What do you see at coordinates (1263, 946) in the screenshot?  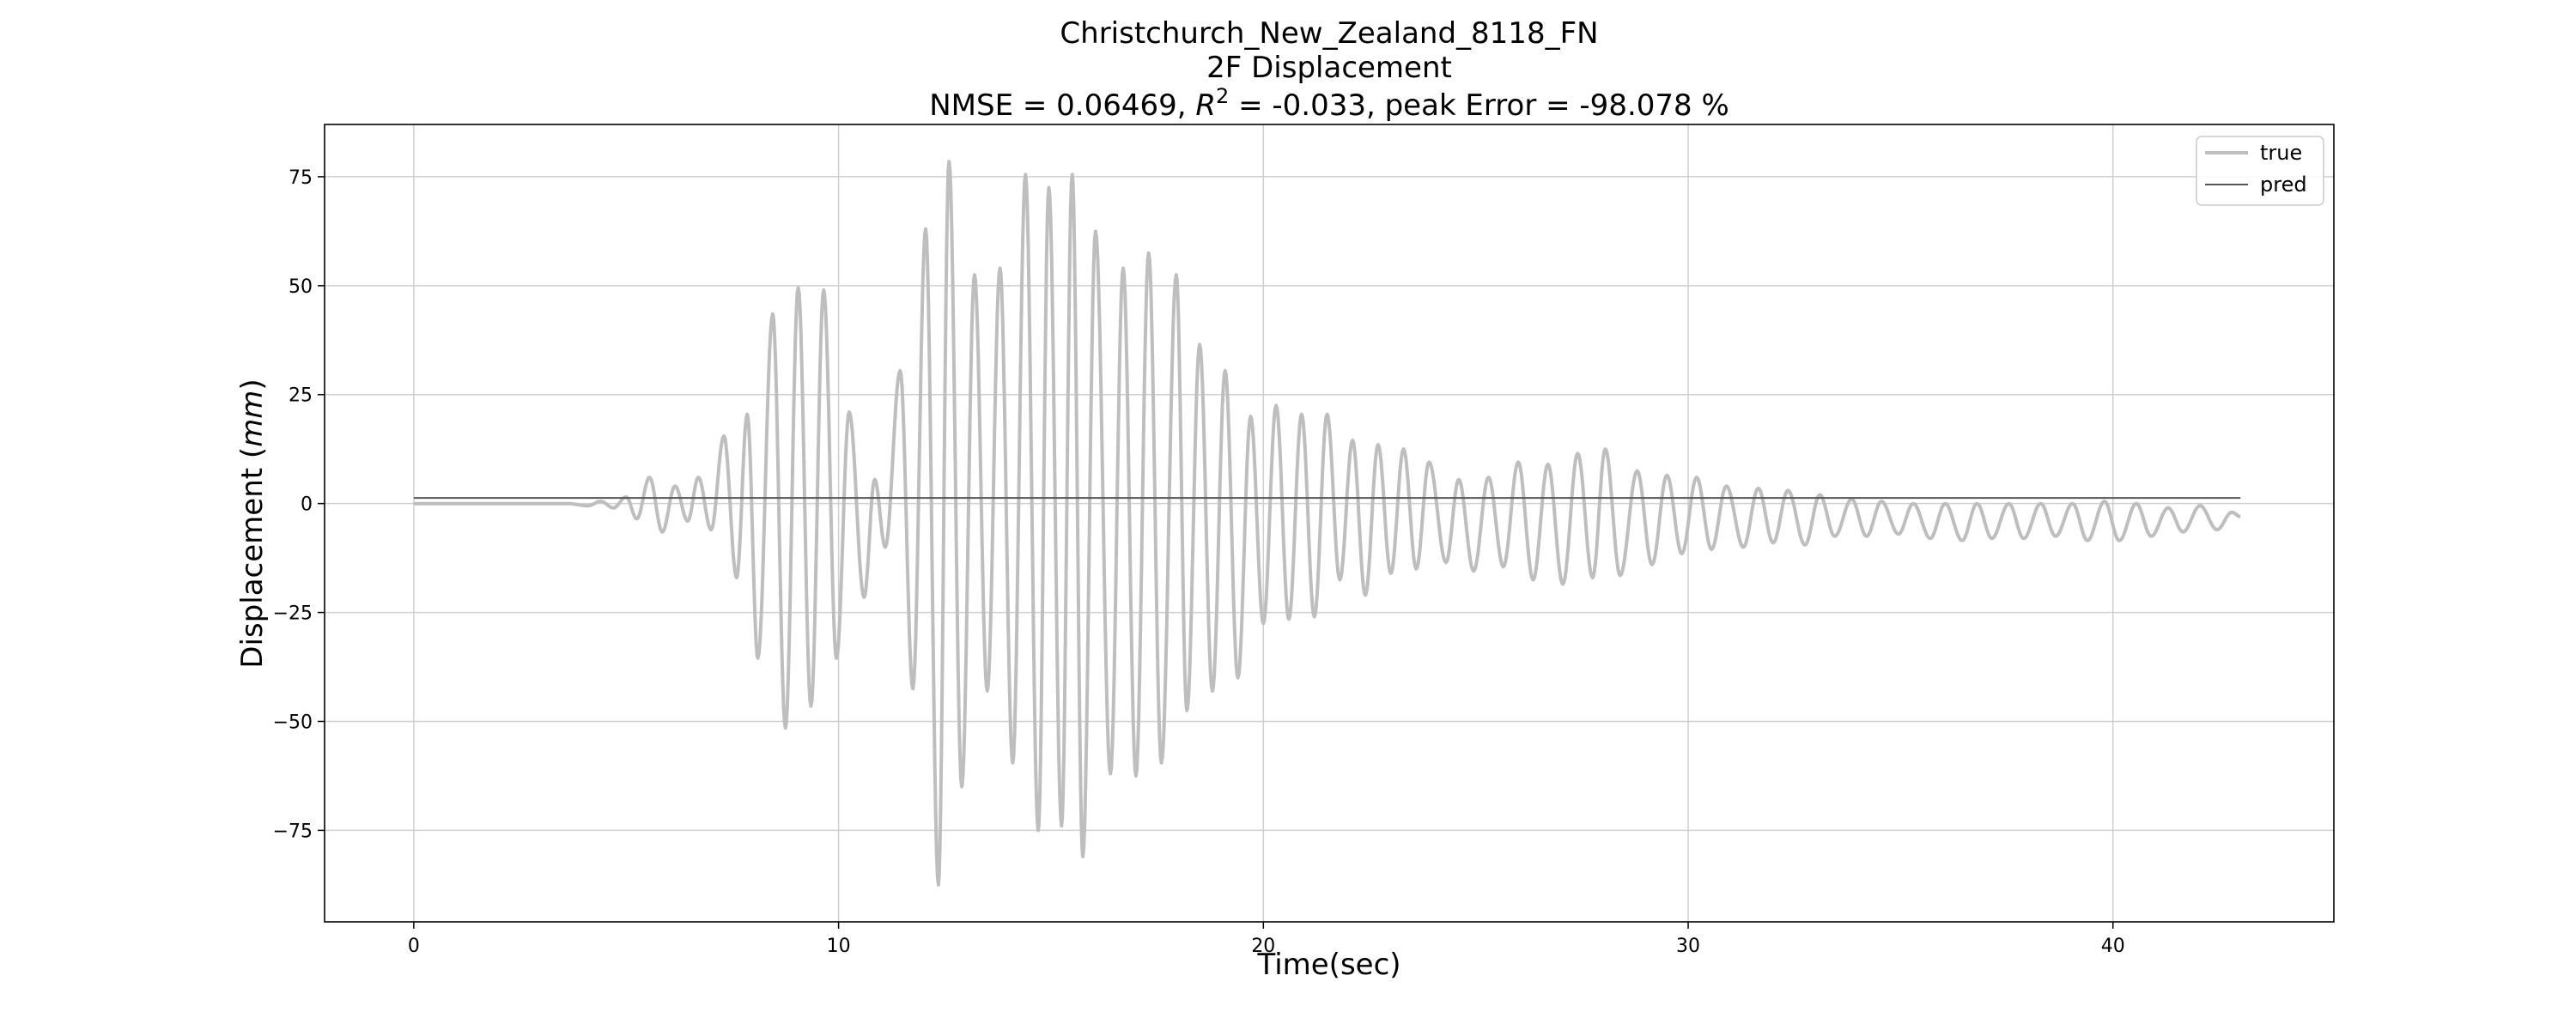 I see `x-tick-label: 20` at bounding box center [1263, 946].